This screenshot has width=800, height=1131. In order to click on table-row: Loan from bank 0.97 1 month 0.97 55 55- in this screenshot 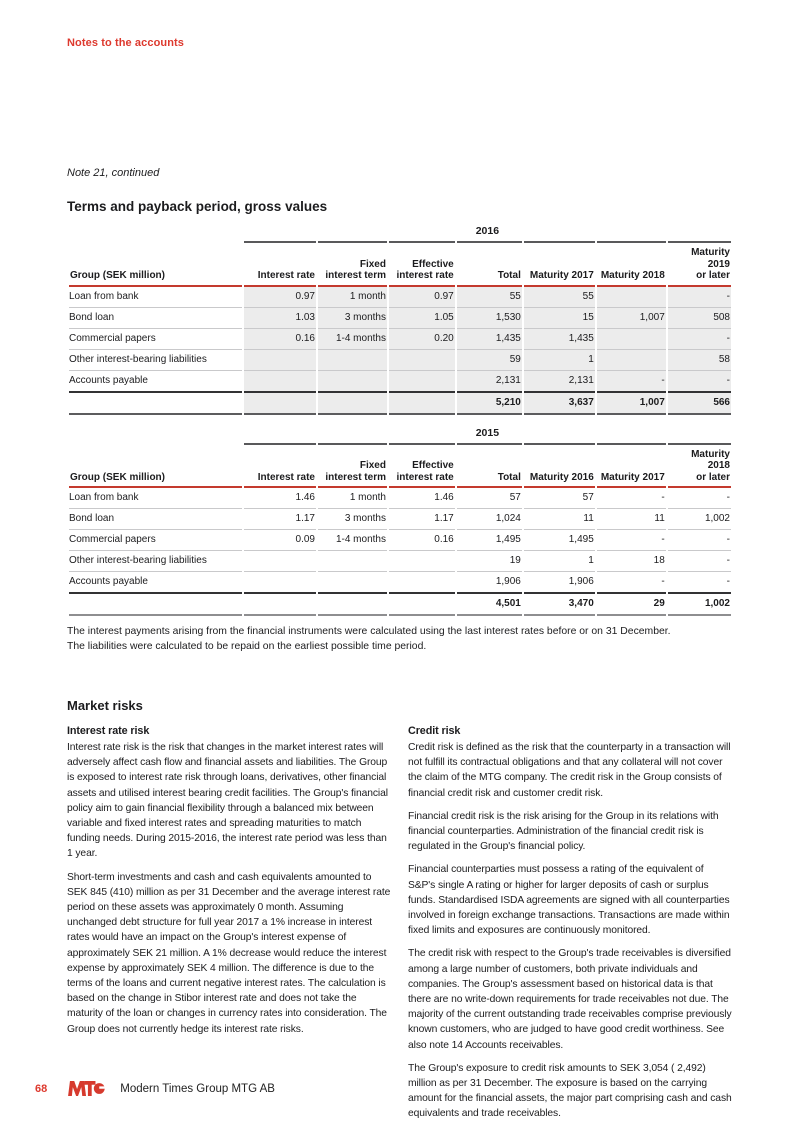, I will do `click(400, 297)`.